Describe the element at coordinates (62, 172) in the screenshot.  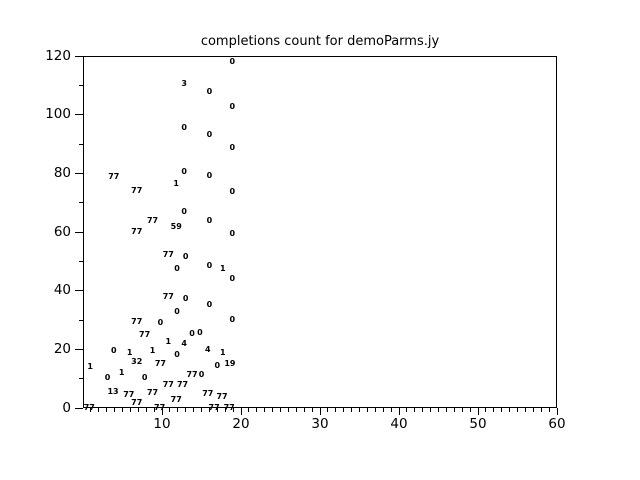
I see `y-tick-label: 80` at that location.